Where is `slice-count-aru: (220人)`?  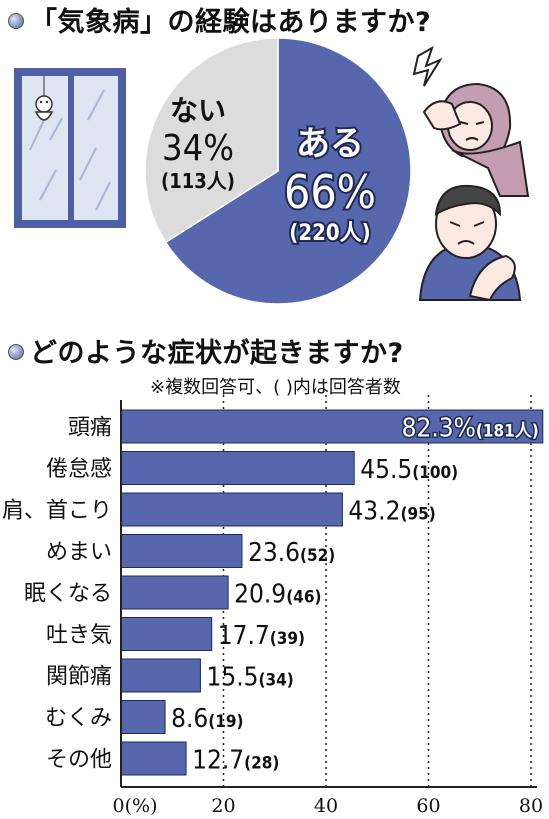 slice-count-aru: (220人) is located at coordinates (329, 233).